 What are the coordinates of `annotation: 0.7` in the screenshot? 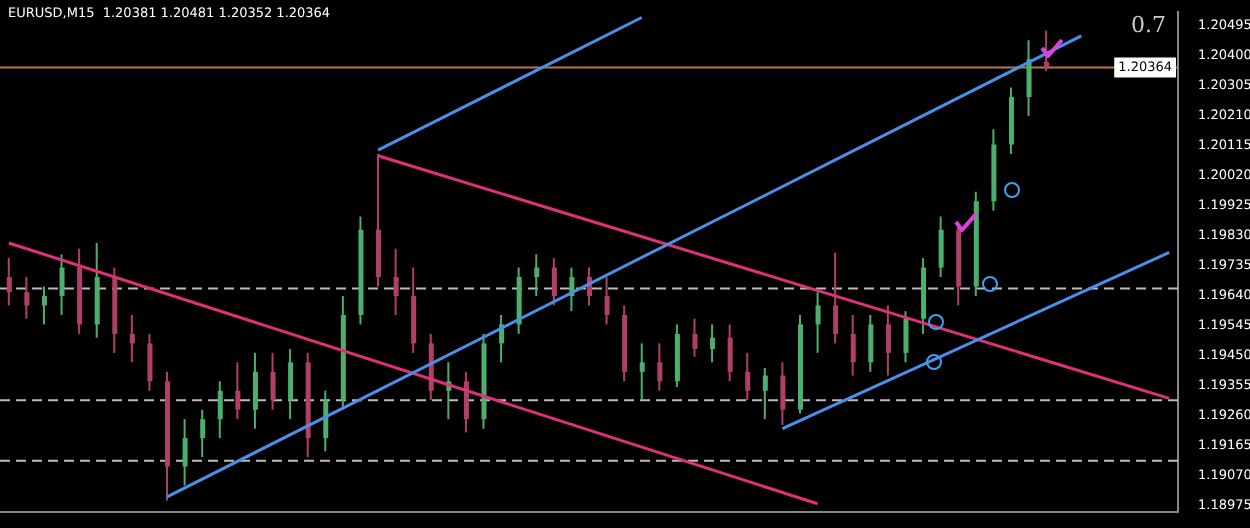 It's located at (1148, 24).